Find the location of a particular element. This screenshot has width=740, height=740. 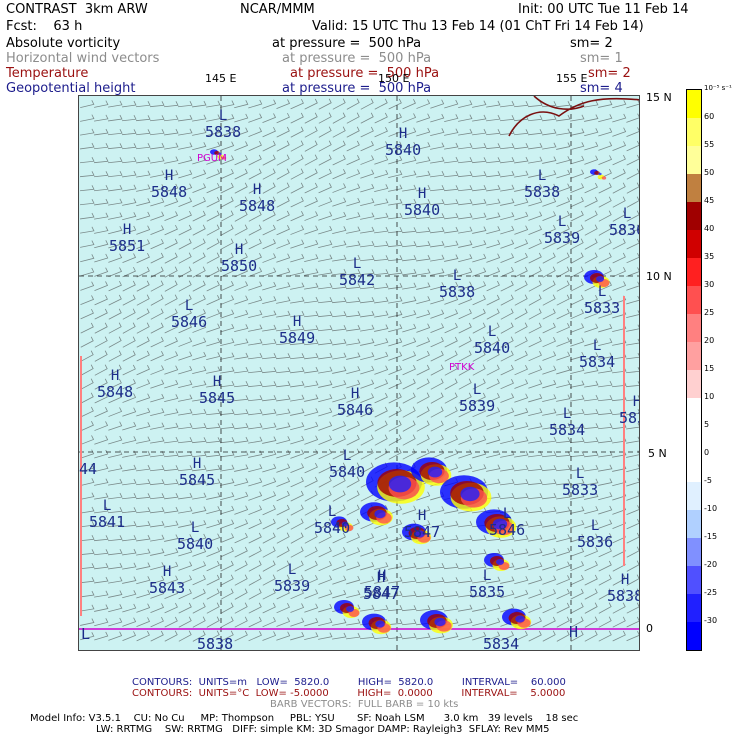

colorbar-tick: -15 is located at coordinates (711, 536).